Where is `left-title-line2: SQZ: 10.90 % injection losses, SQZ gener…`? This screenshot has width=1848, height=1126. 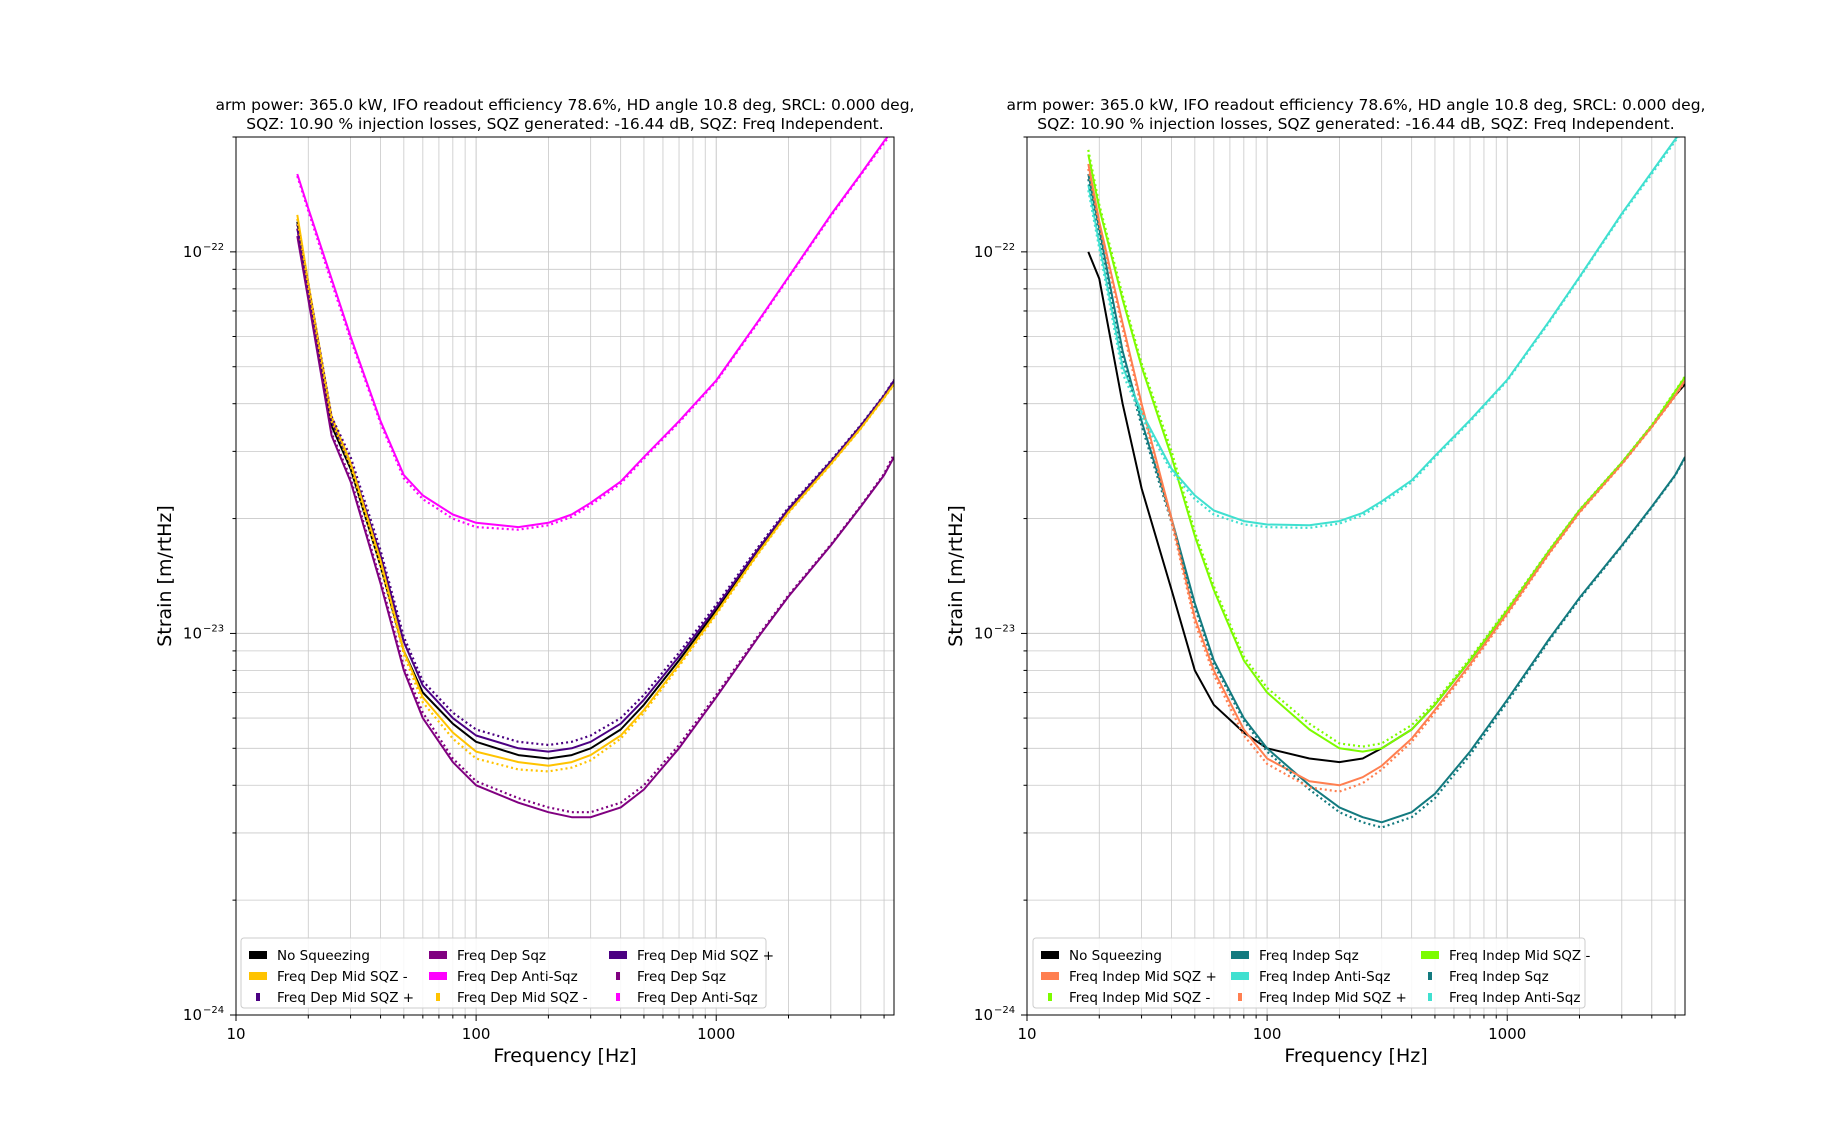
left-title-line2: SQZ: 10.90 % injection losses, SQZ gener… is located at coordinates (564, 124).